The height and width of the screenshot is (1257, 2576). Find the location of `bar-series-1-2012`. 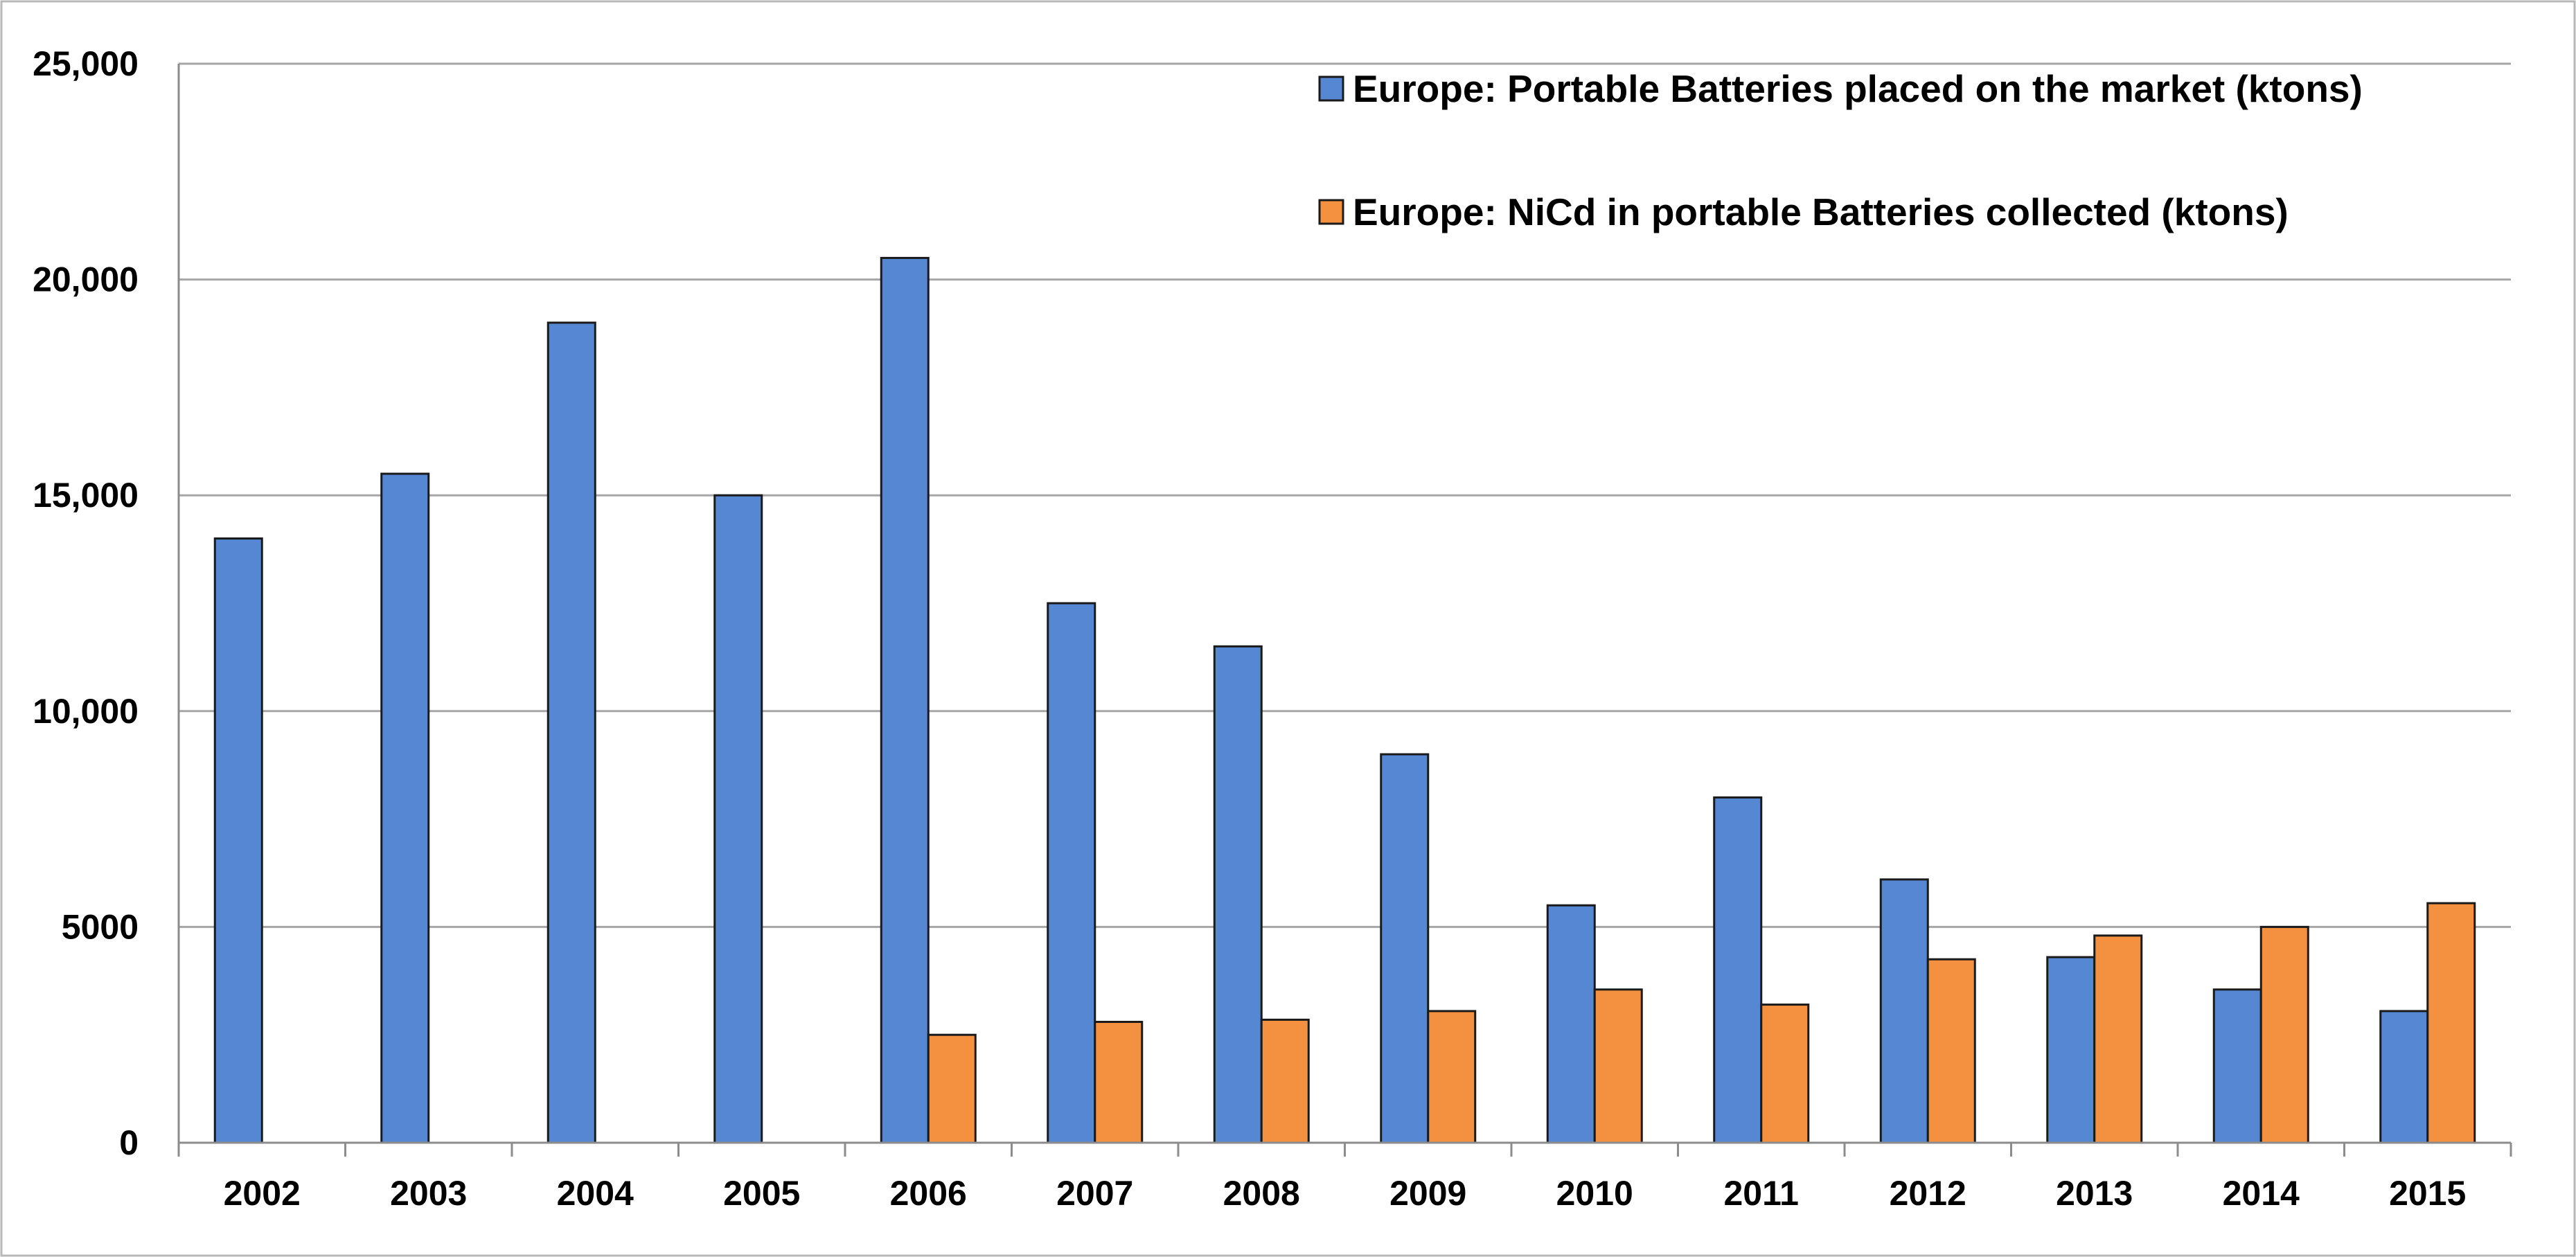

bar-series-1-2012 is located at coordinates (1904, 1011).